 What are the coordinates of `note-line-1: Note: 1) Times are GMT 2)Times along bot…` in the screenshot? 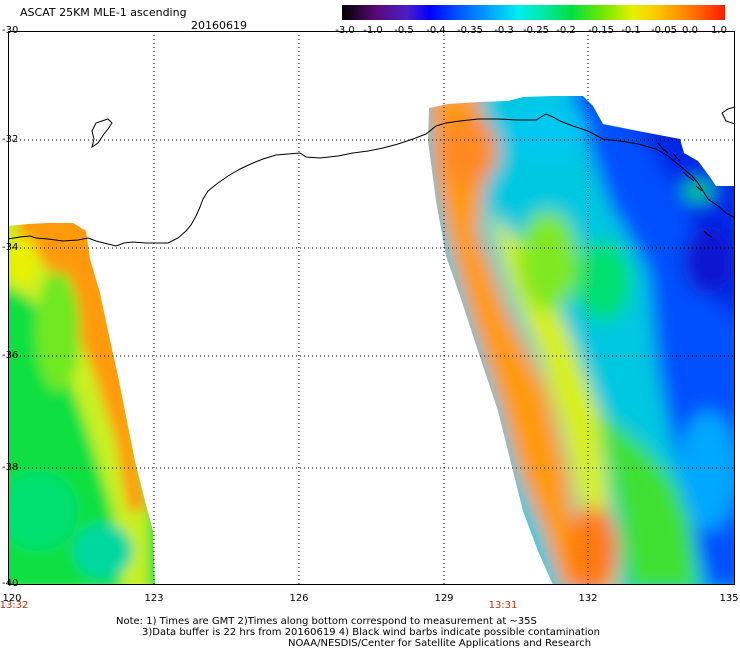 It's located at (326, 621).